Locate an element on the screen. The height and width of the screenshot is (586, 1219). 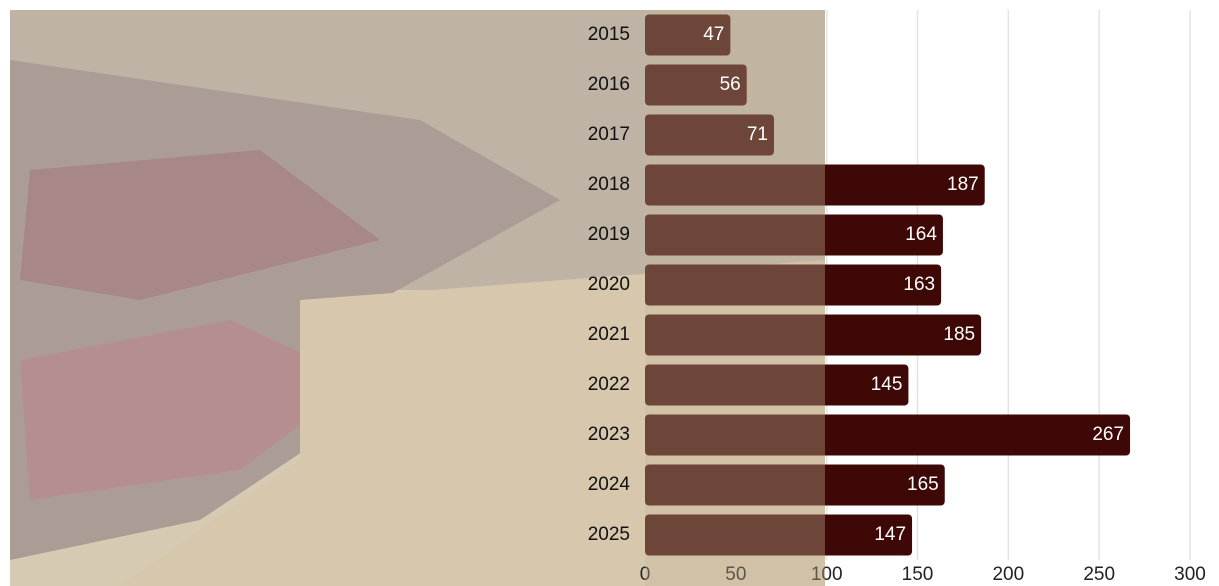
value-label: 267 is located at coordinates (1108, 434).